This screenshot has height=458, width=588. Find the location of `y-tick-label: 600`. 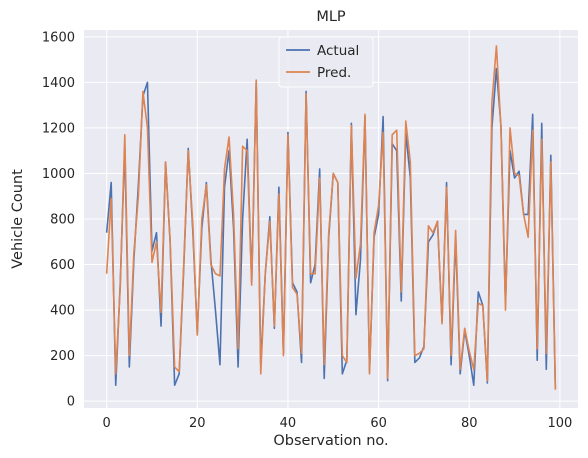

y-tick-label: 600 is located at coordinates (62, 265).